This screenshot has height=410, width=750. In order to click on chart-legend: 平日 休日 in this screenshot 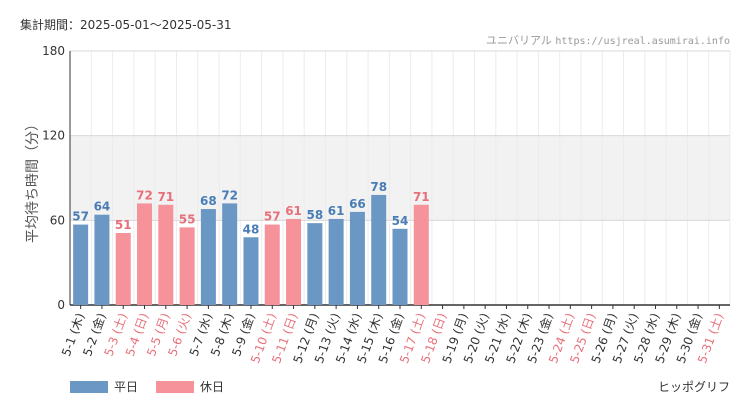, I will do `click(147, 386)`.